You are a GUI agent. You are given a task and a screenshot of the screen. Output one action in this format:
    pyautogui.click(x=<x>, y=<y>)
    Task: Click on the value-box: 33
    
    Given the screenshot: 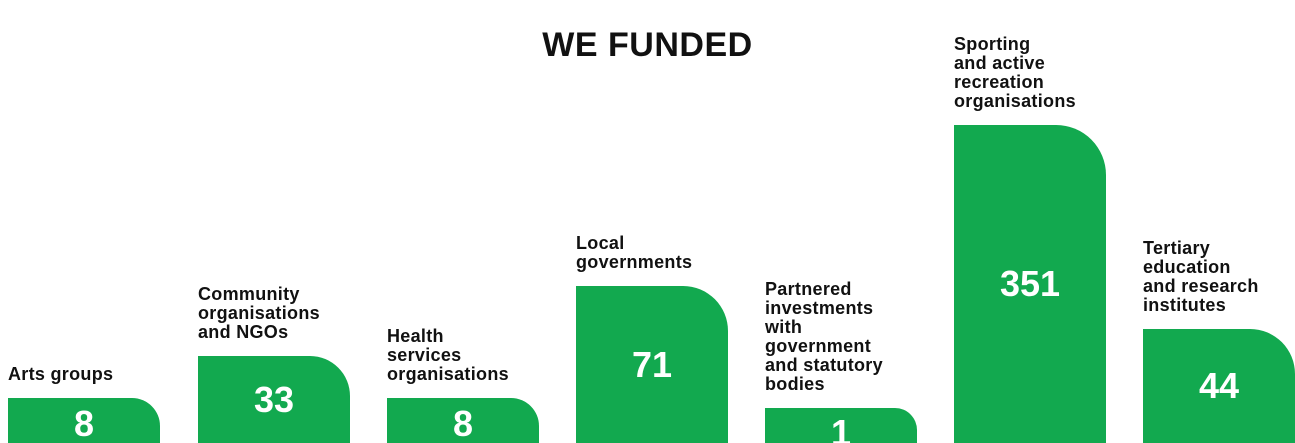 What is the action you would take?
    pyautogui.click(x=274, y=399)
    